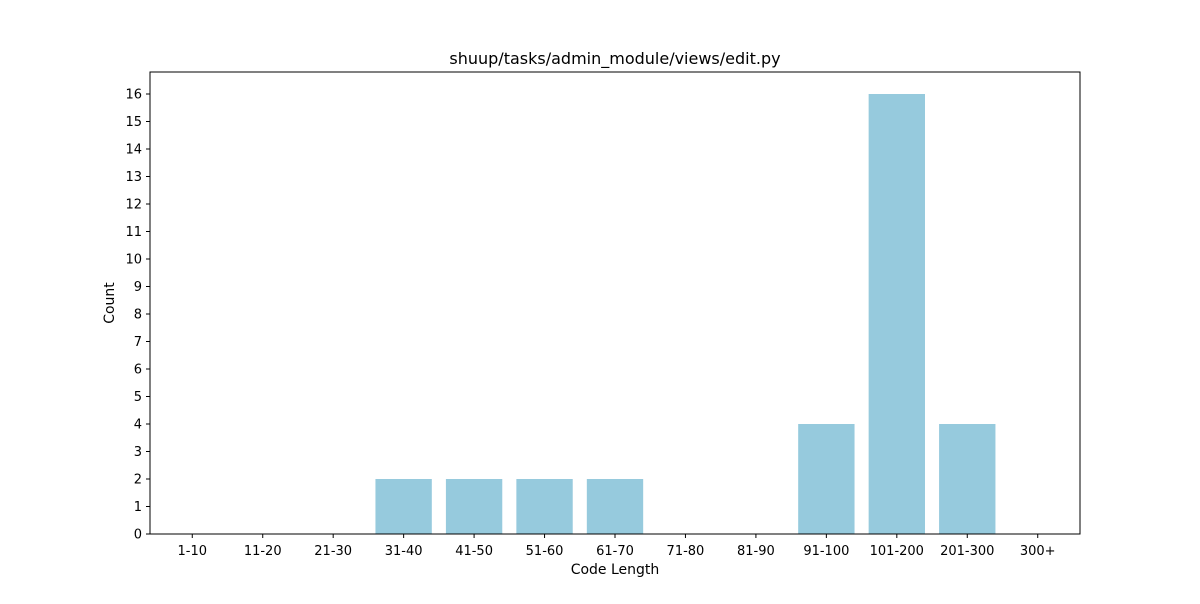  What do you see at coordinates (133, 122) in the screenshot?
I see `y-tick-label: 15` at bounding box center [133, 122].